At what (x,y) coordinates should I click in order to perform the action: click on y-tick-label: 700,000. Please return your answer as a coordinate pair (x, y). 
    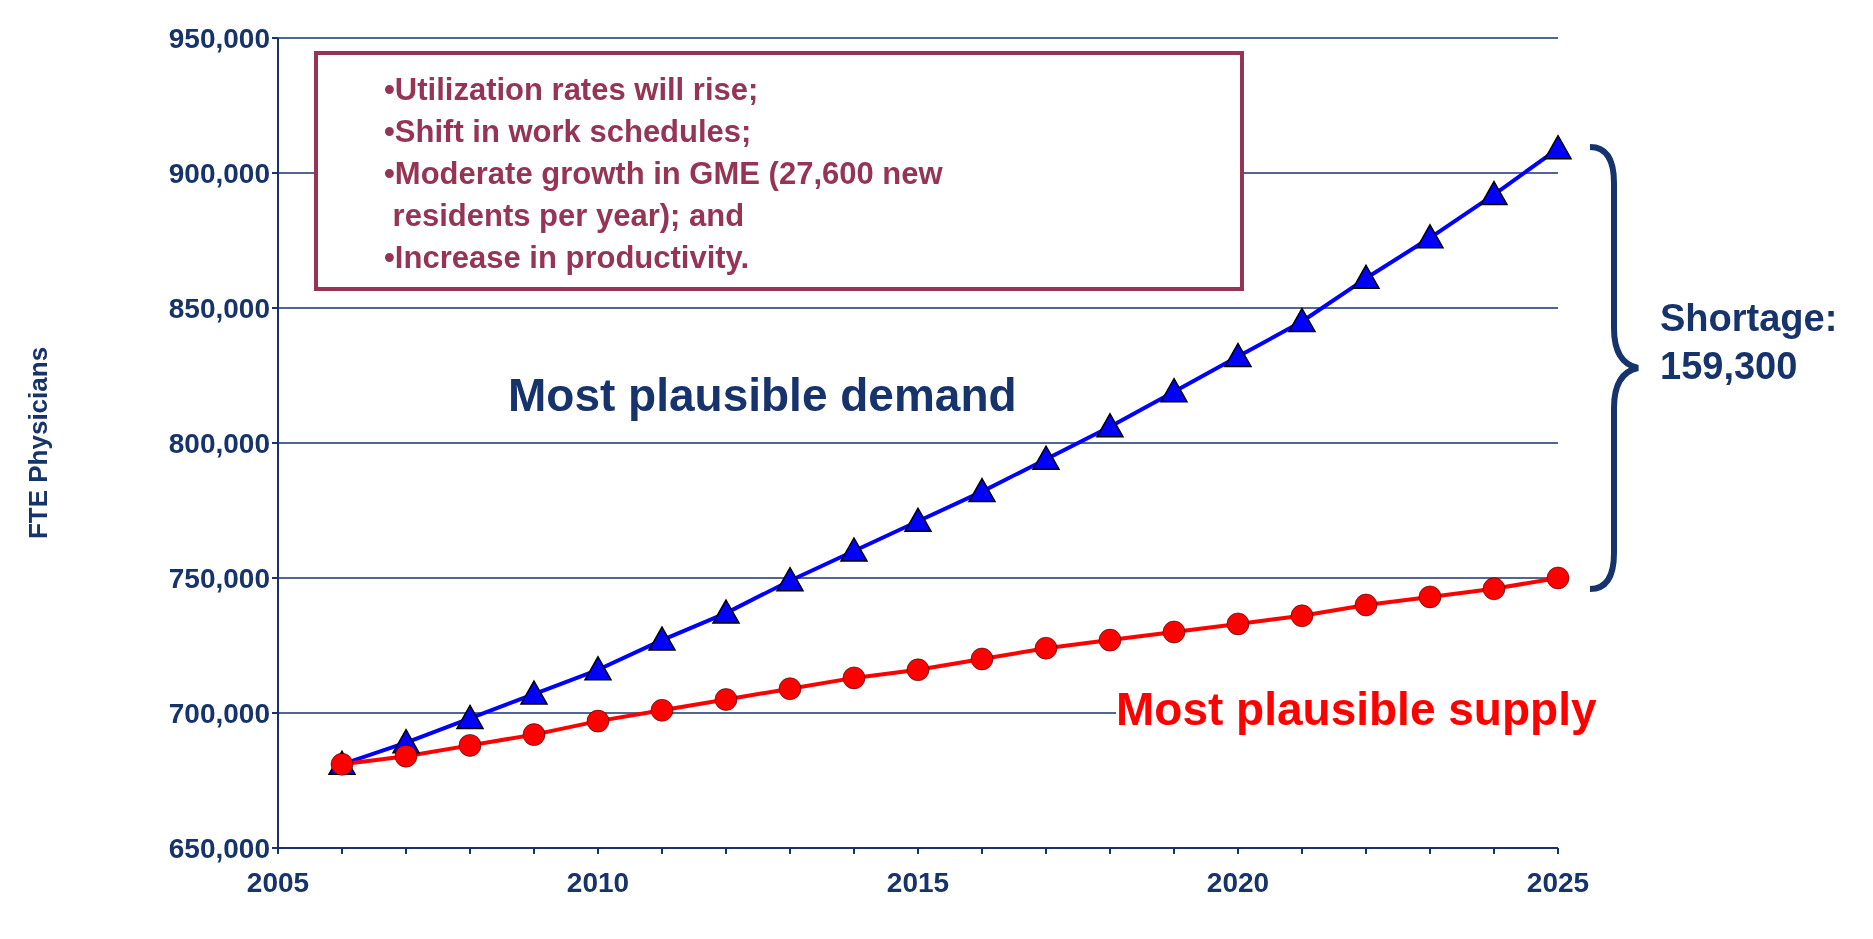
    Looking at the image, I should click on (219, 713).